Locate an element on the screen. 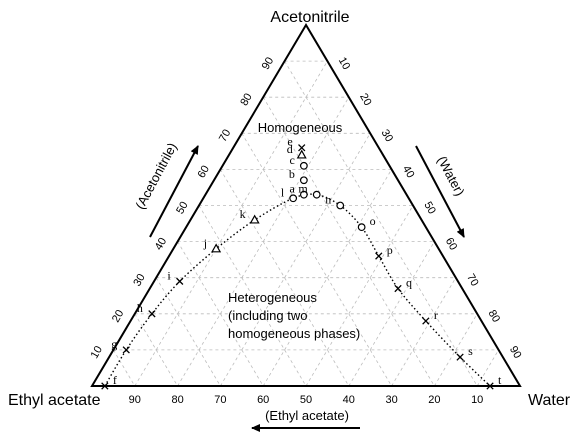 The height and width of the screenshot is (445, 580). tick-label-right: 90 is located at coordinates (515, 352).